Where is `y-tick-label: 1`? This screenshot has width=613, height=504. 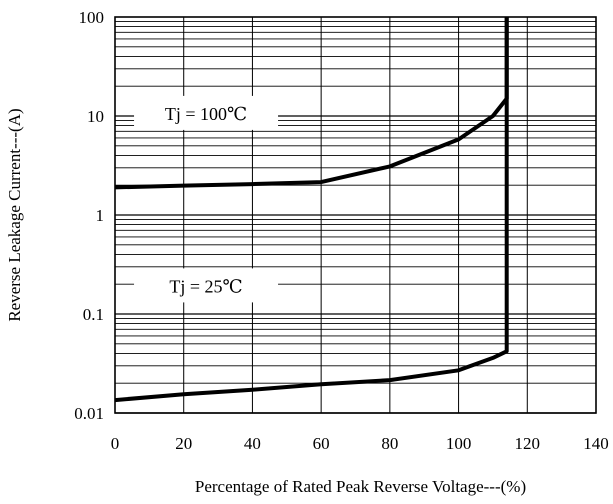 y-tick-label: 1 is located at coordinates (100, 215).